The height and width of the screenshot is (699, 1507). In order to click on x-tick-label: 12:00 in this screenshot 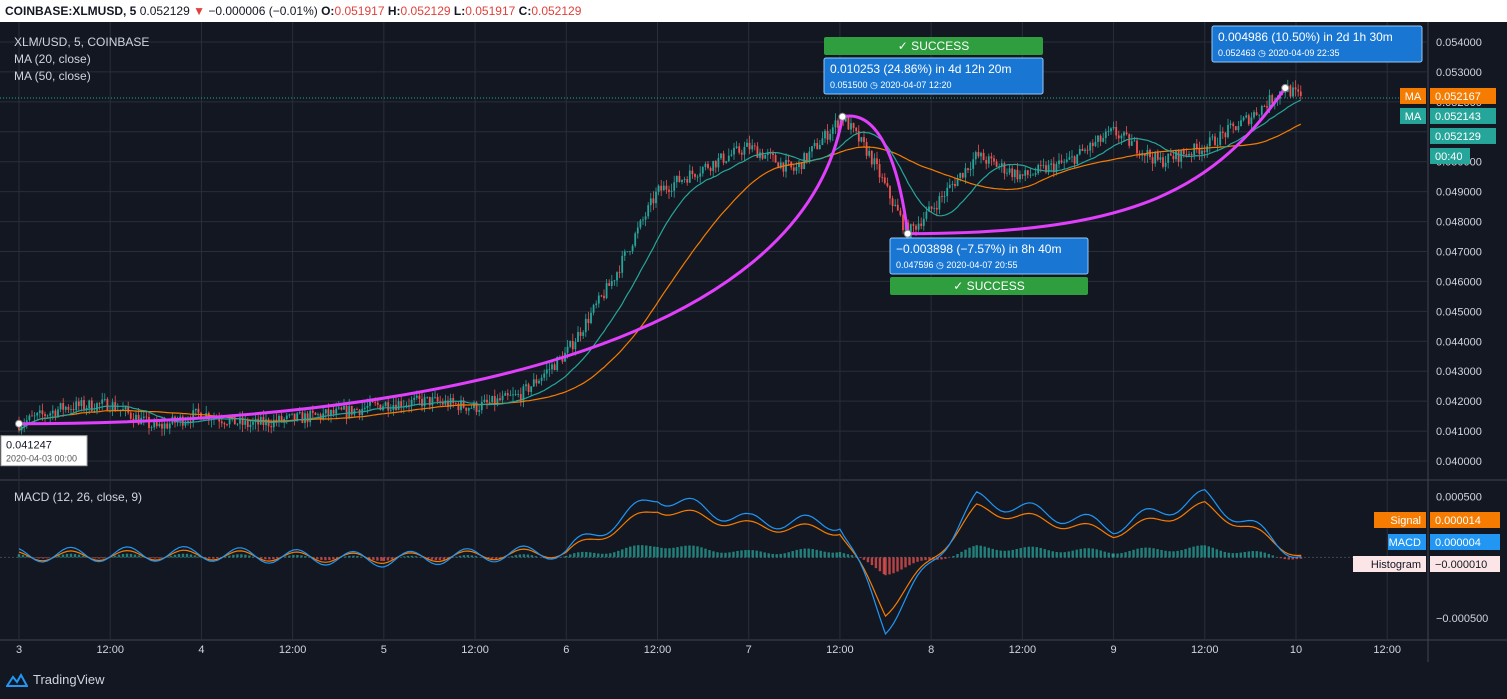, I will do `click(1205, 650)`.